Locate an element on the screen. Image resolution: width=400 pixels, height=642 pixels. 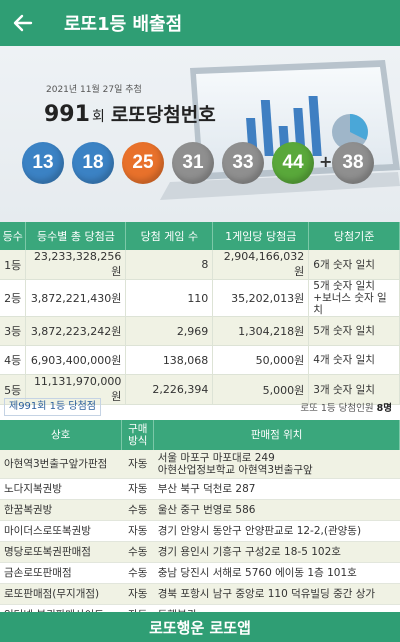
location-cell: 경기 용인시 기흥구 구성2로 18-5 102호 is located at coordinates (276, 552).